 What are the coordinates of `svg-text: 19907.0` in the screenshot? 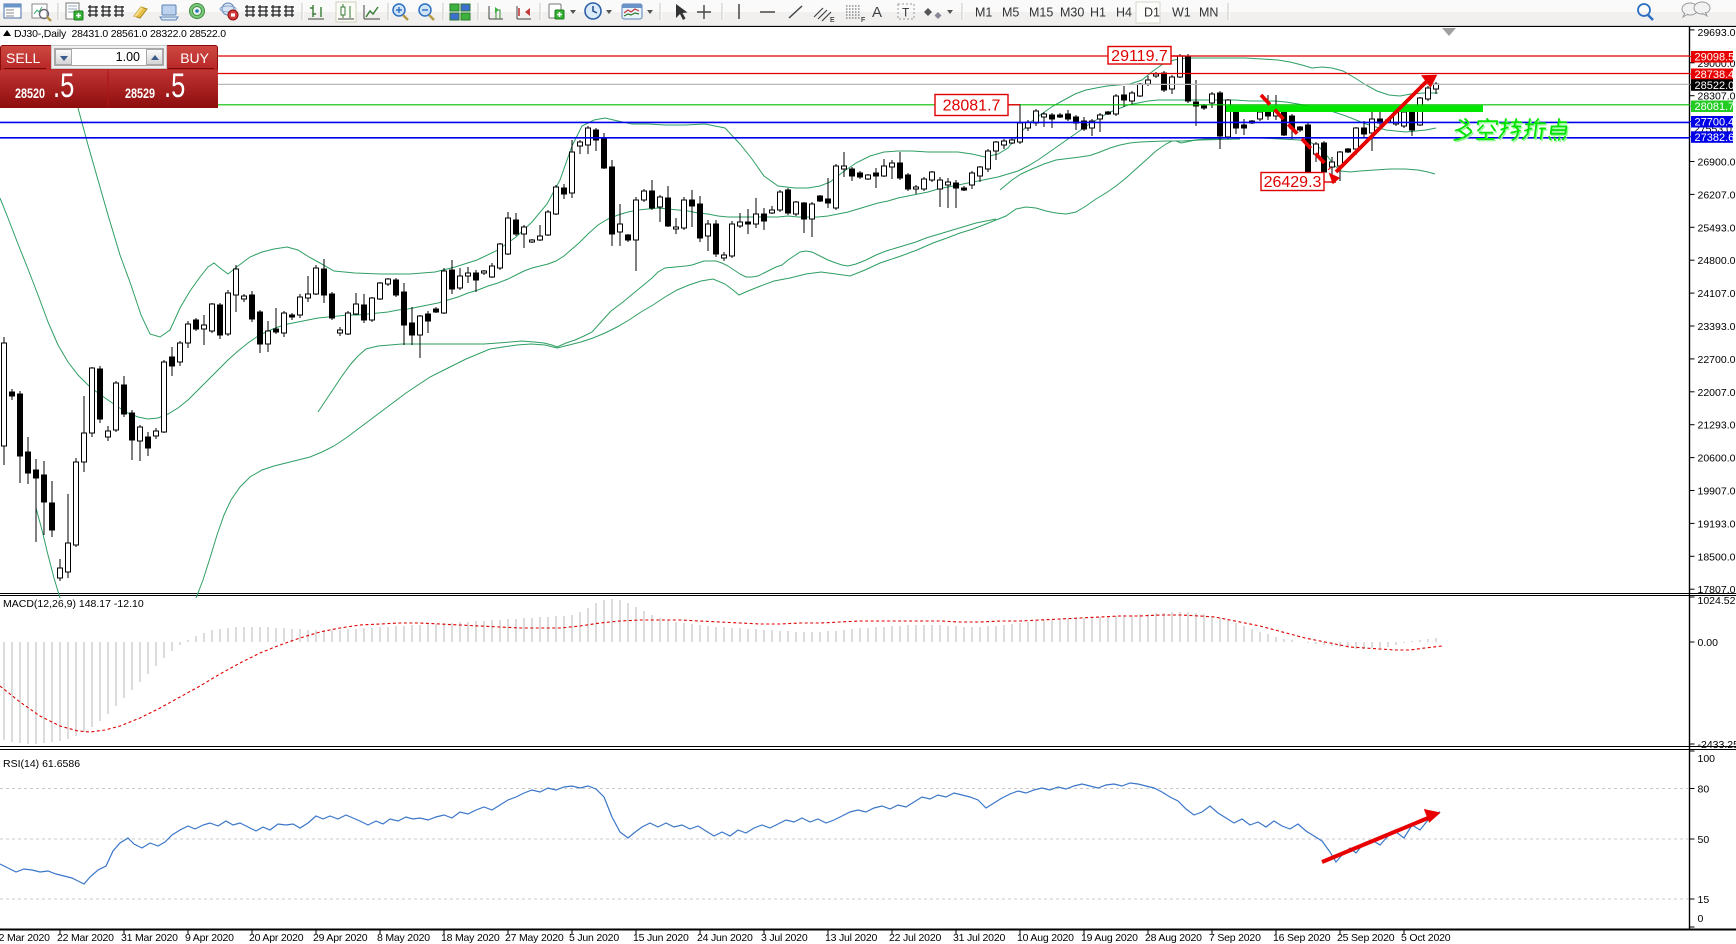 It's located at (1717, 492).